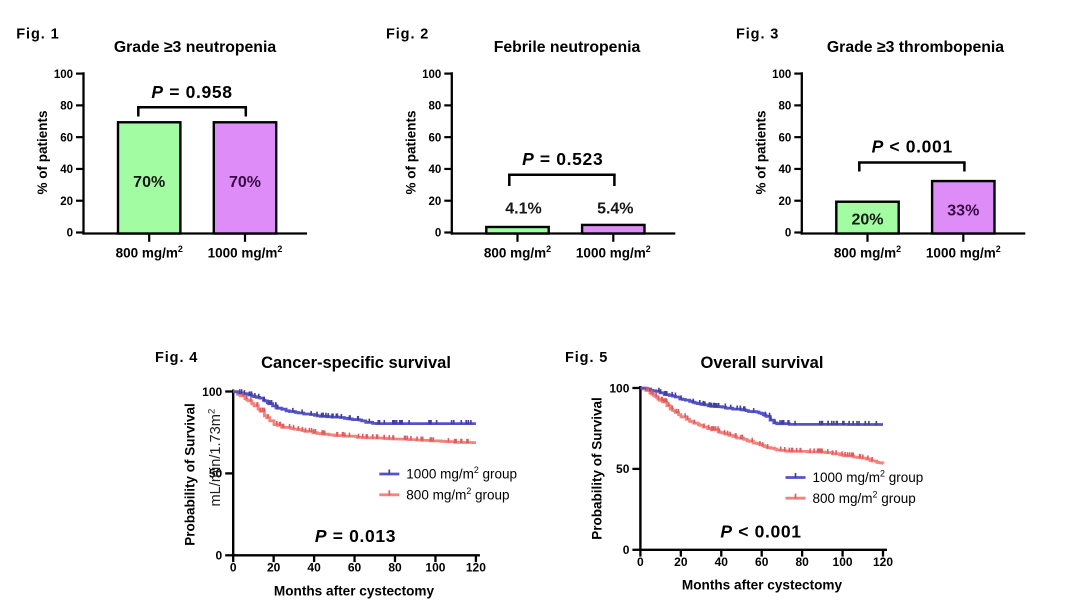 The width and height of the screenshot is (1080, 607). I want to click on svg-text: Febrile neutropenia, so click(567, 47).